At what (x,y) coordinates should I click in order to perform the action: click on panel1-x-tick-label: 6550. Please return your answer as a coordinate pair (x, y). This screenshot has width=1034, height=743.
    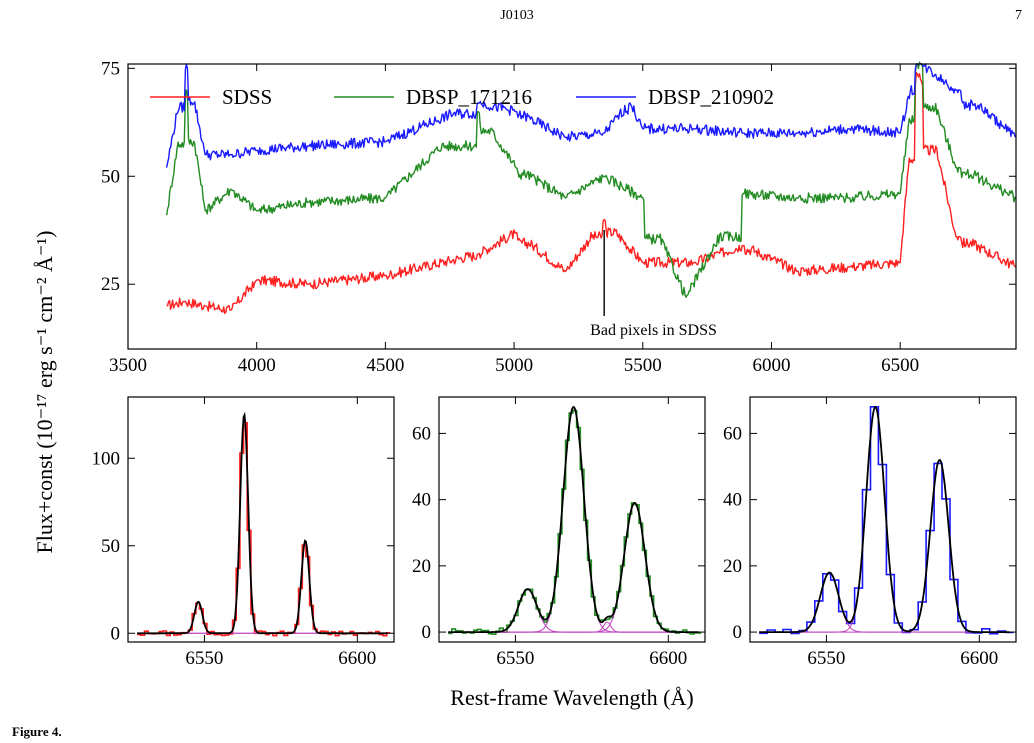
    Looking at the image, I should click on (204, 658).